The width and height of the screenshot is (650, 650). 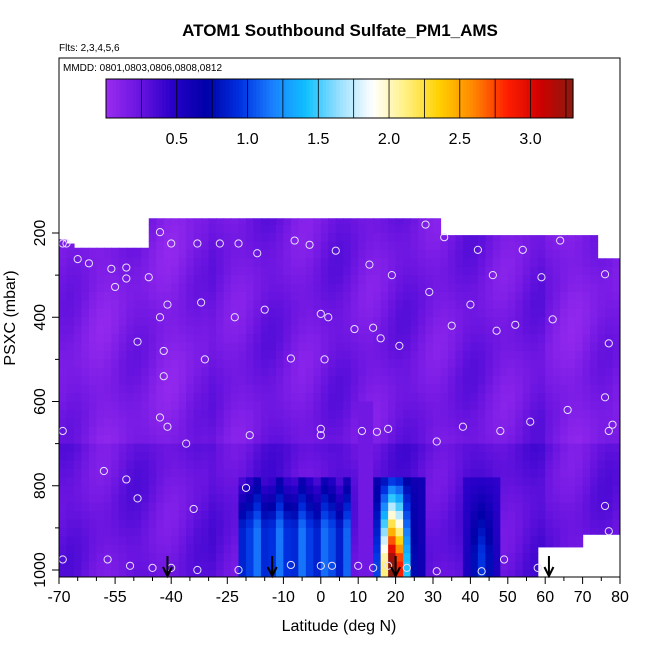 What do you see at coordinates (338, 591) in the screenshot?
I see `x-axis: -70 -55 -40 -25 -10 0 10 20 30 40 50 60 70 80` at bounding box center [338, 591].